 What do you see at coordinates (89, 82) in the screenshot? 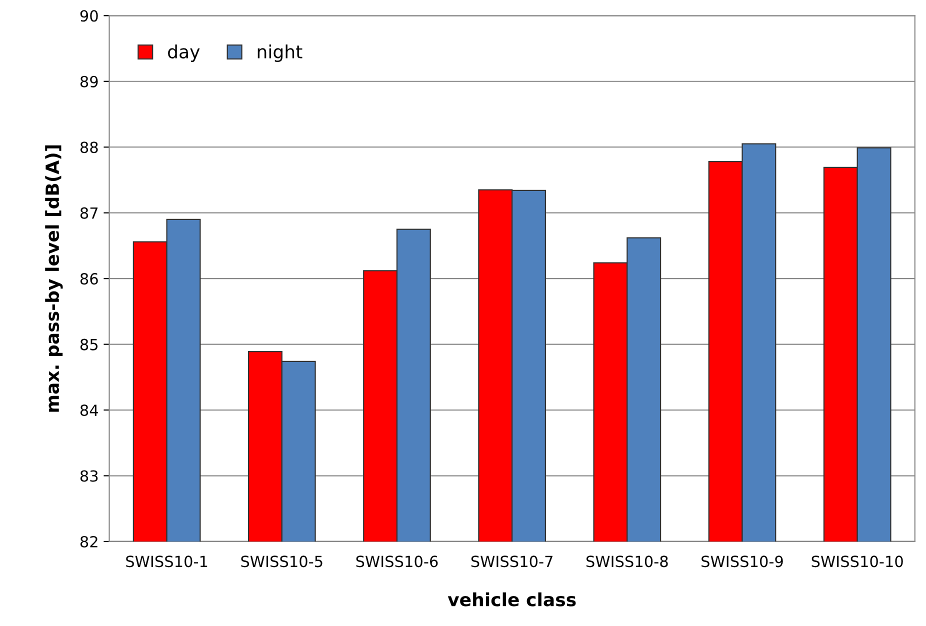
I see `y-tick-label: 89` at bounding box center [89, 82].